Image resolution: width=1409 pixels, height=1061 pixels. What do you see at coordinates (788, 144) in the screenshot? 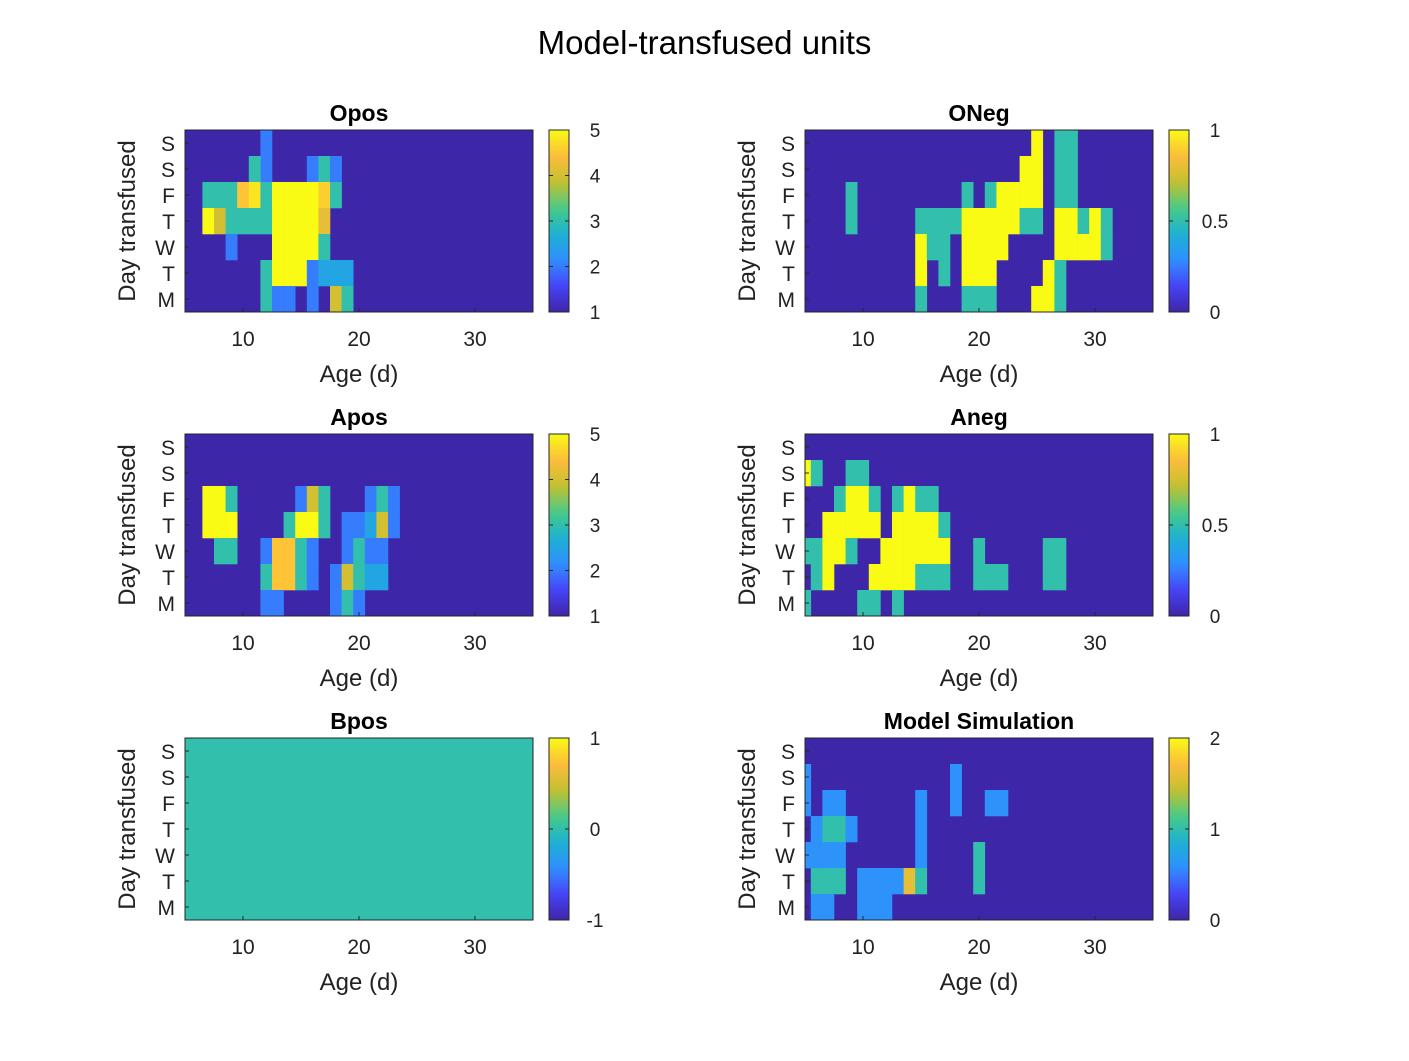
I see `oneg-ytick-label: S` at bounding box center [788, 144].